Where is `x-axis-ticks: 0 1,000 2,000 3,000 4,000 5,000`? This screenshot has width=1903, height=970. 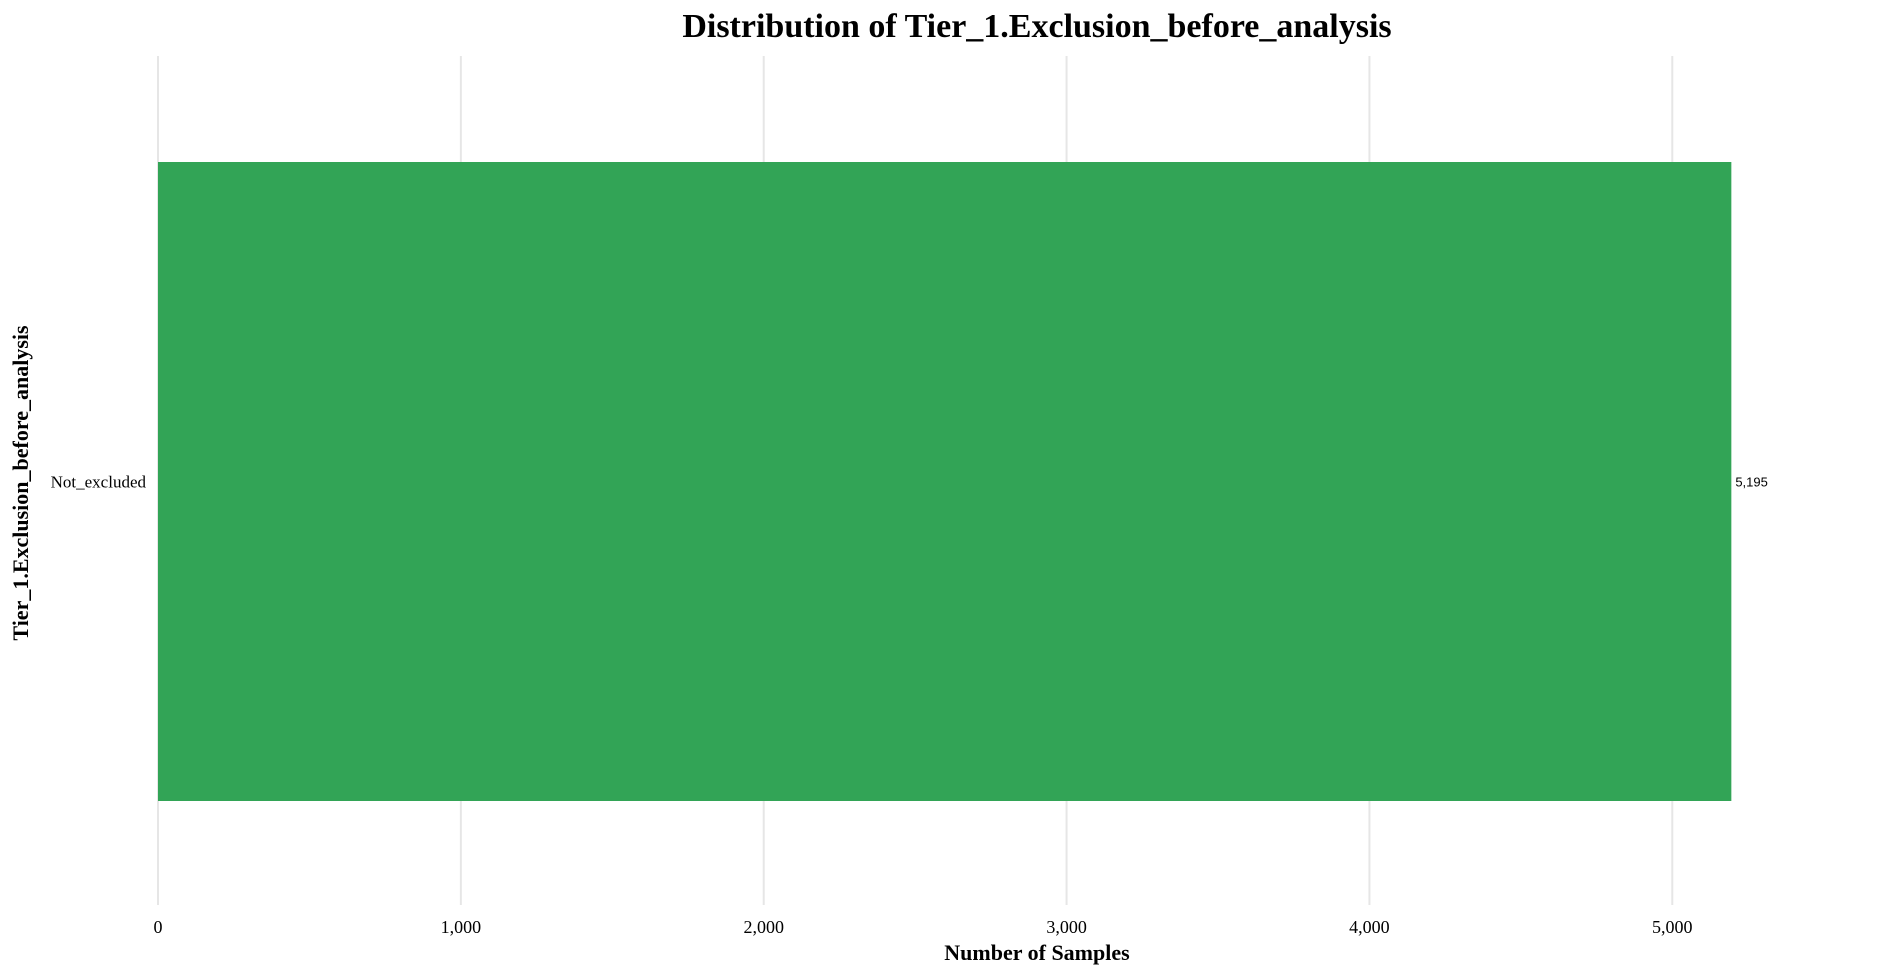 x-axis-ticks: 0 1,000 2,000 3,000 4,000 5,000 is located at coordinates (923, 927).